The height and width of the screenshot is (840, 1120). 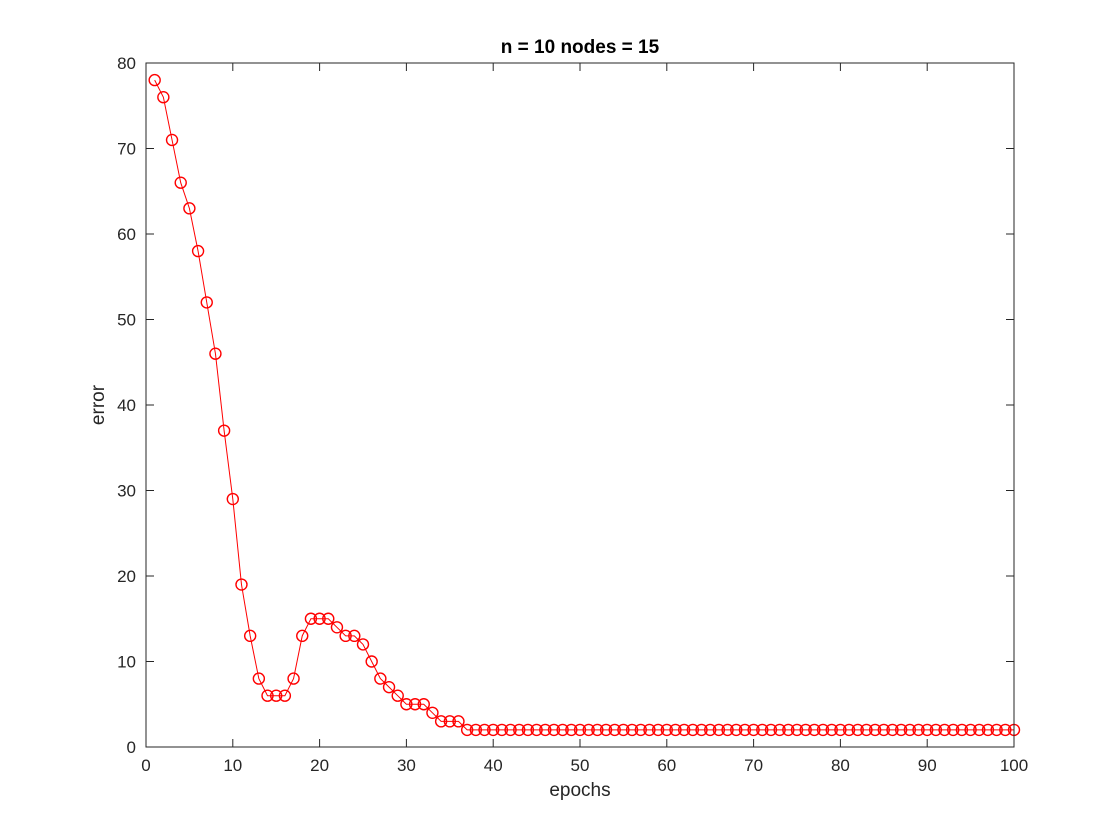 What do you see at coordinates (579, 790) in the screenshot?
I see `x-axis-label: epochs` at bounding box center [579, 790].